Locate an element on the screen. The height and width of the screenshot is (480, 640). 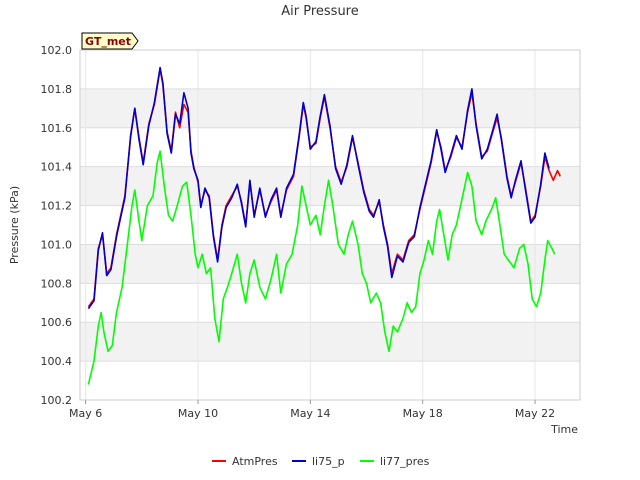
y-axis-title: Pressure (kPa) is located at coordinates (14, 225).